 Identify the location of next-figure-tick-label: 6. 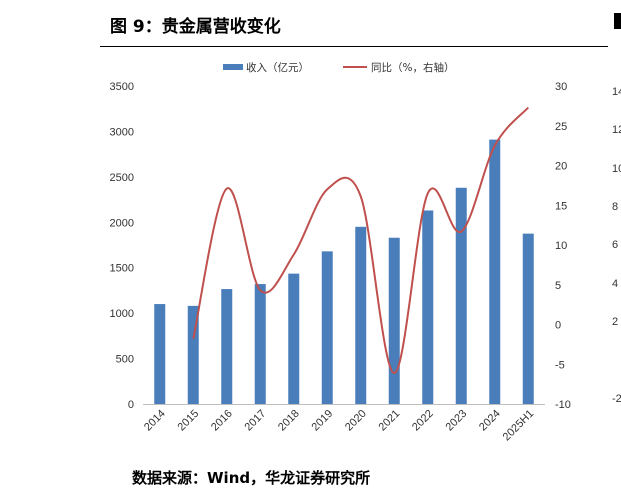
(615, 245).